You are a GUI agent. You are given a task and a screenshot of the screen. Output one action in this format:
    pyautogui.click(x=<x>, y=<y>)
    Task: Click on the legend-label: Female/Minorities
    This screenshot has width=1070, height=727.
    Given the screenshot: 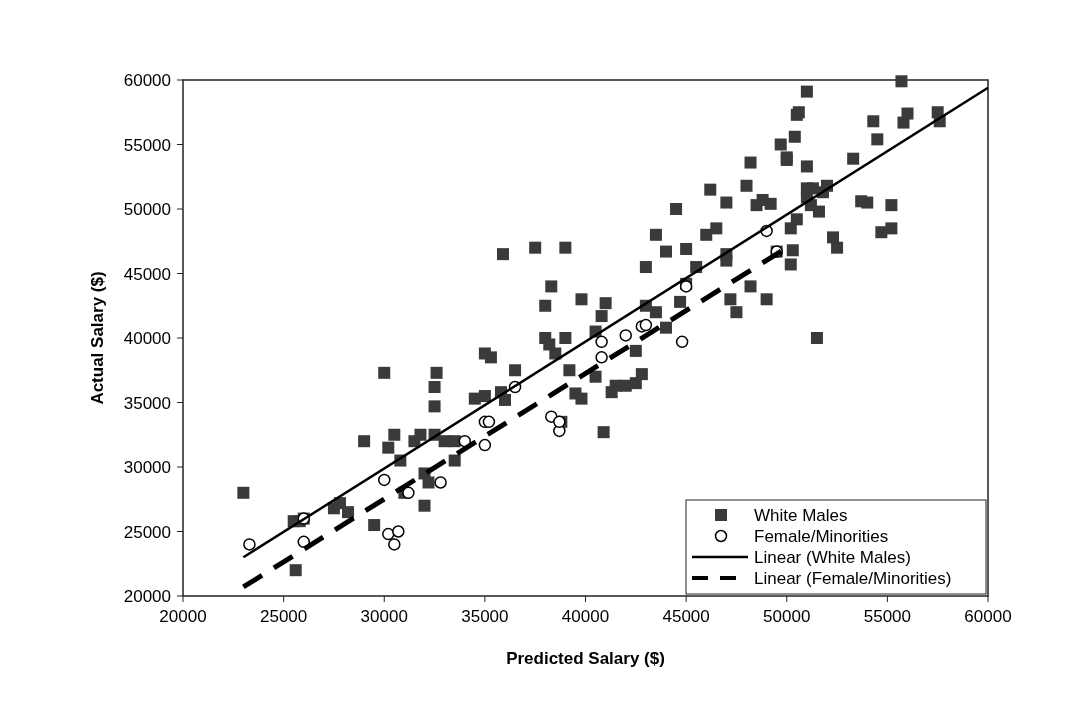 What is the action you would take?
    pyautogui.click(x=821, y=536)
    